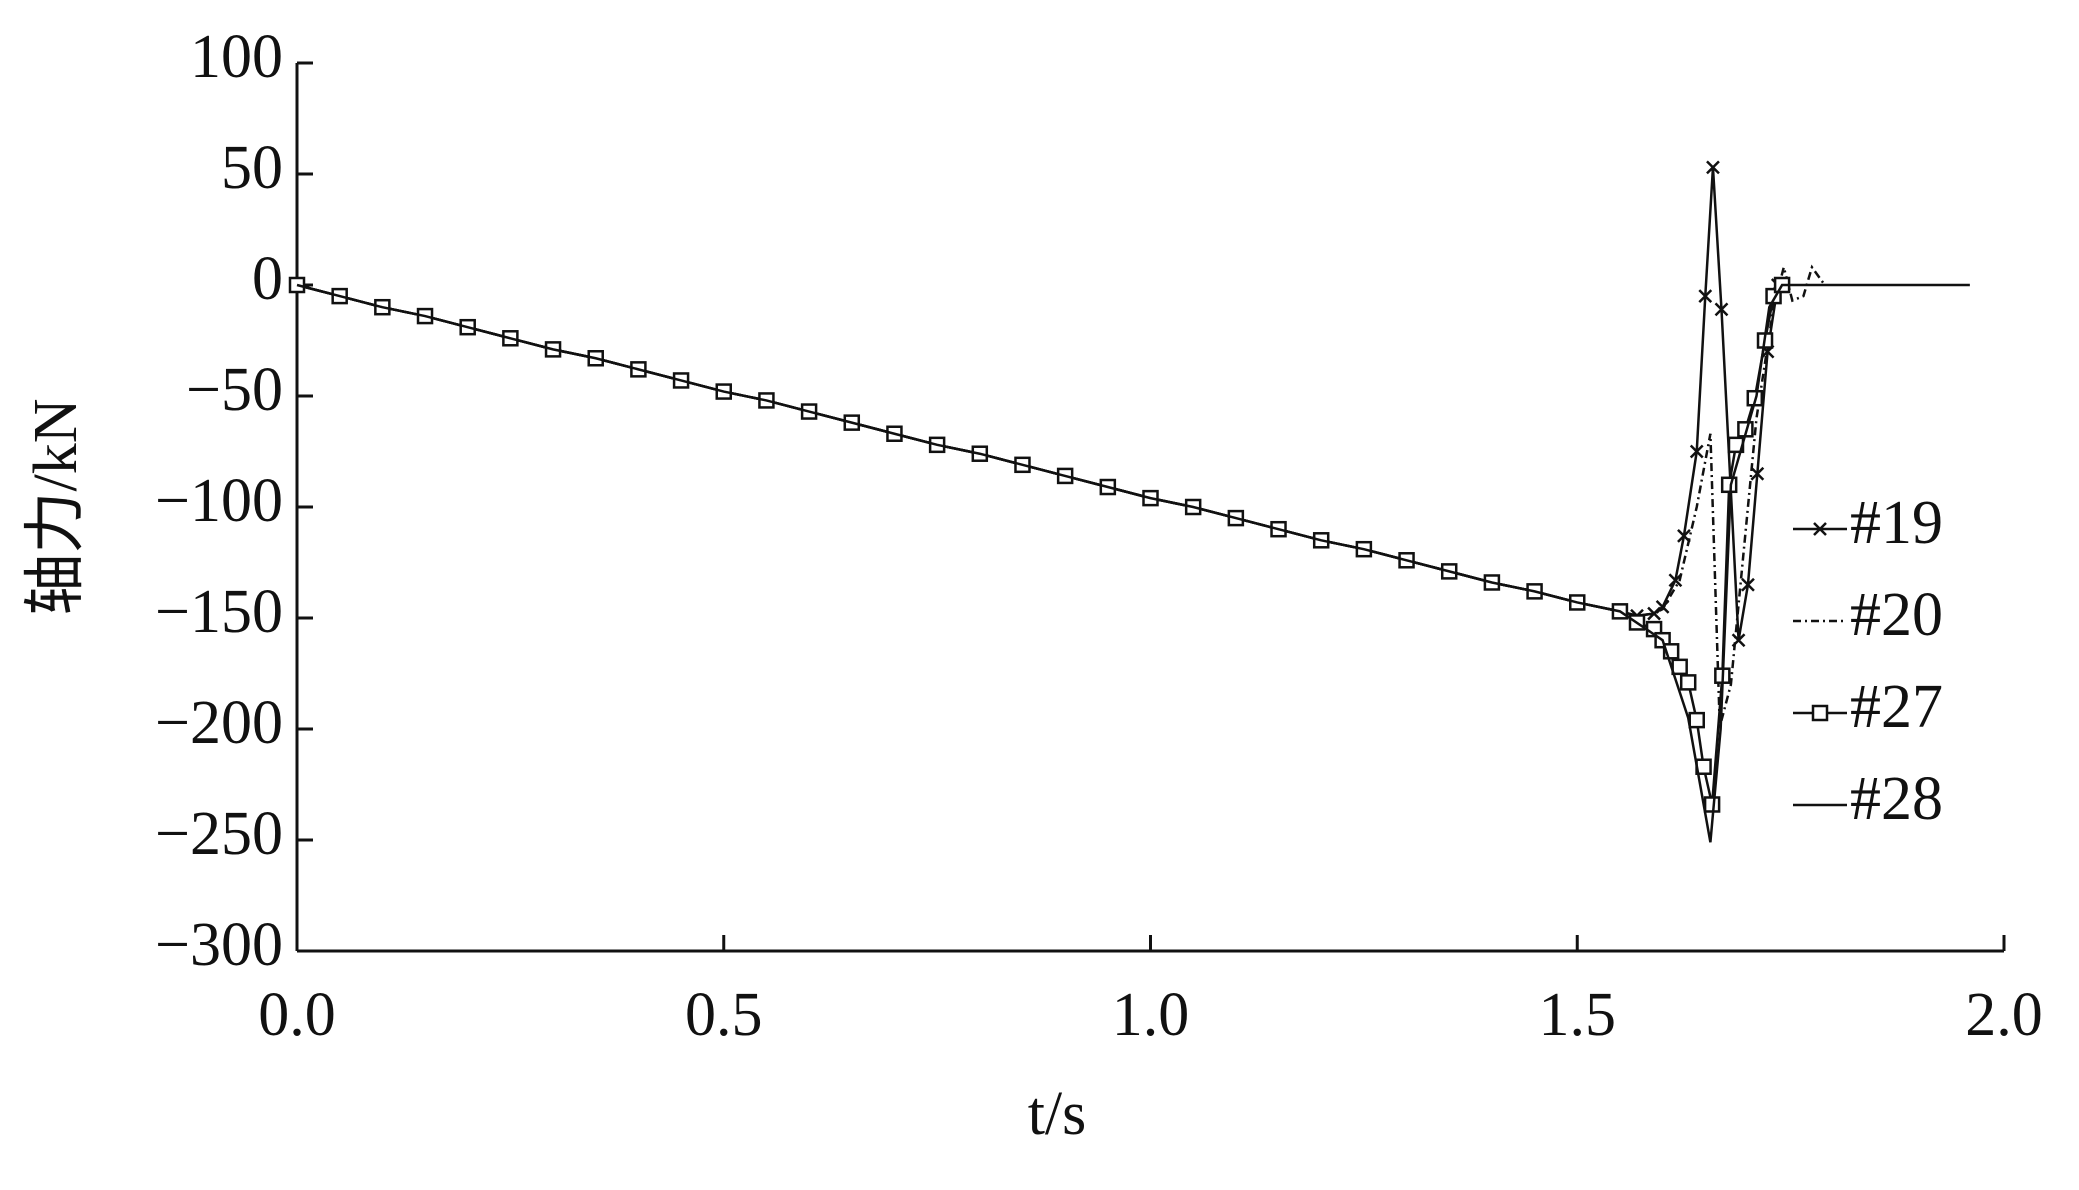 The image size is (2079, 1190). What do you see at coordinates (1578, 1015) in the screenshot?
I see `x-tick-label: 1.5` at bounding box center [1578, 1015].